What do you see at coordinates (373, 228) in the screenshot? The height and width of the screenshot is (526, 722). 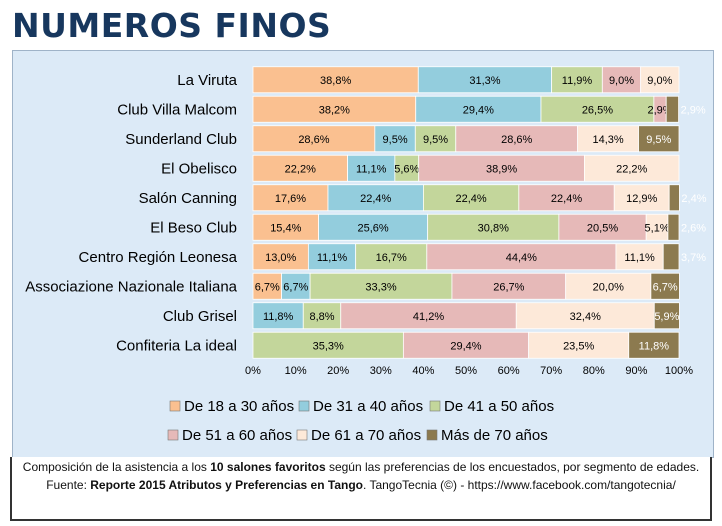 I see `data-label: 25,6%` at bounding box center [373, 228].